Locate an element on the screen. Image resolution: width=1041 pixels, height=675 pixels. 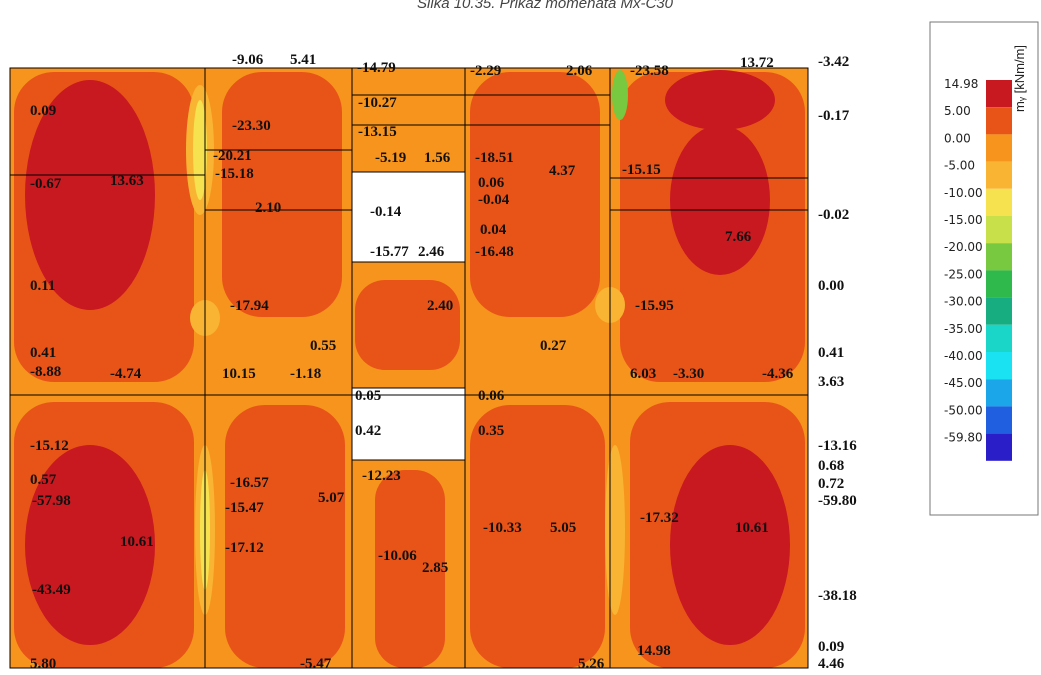
moment-label: -2.29 is located at coordinates (485, 71).